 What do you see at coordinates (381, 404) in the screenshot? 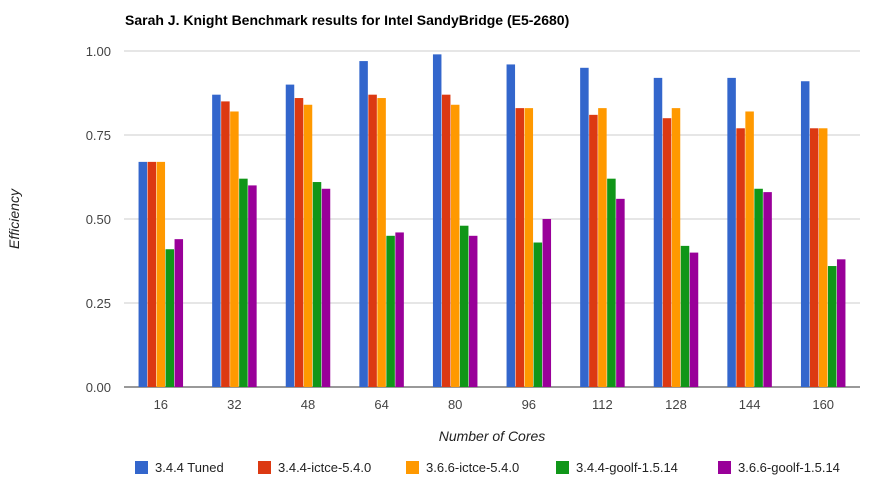
I see `x-tick-label: 64` at bounding box center [381, 404].